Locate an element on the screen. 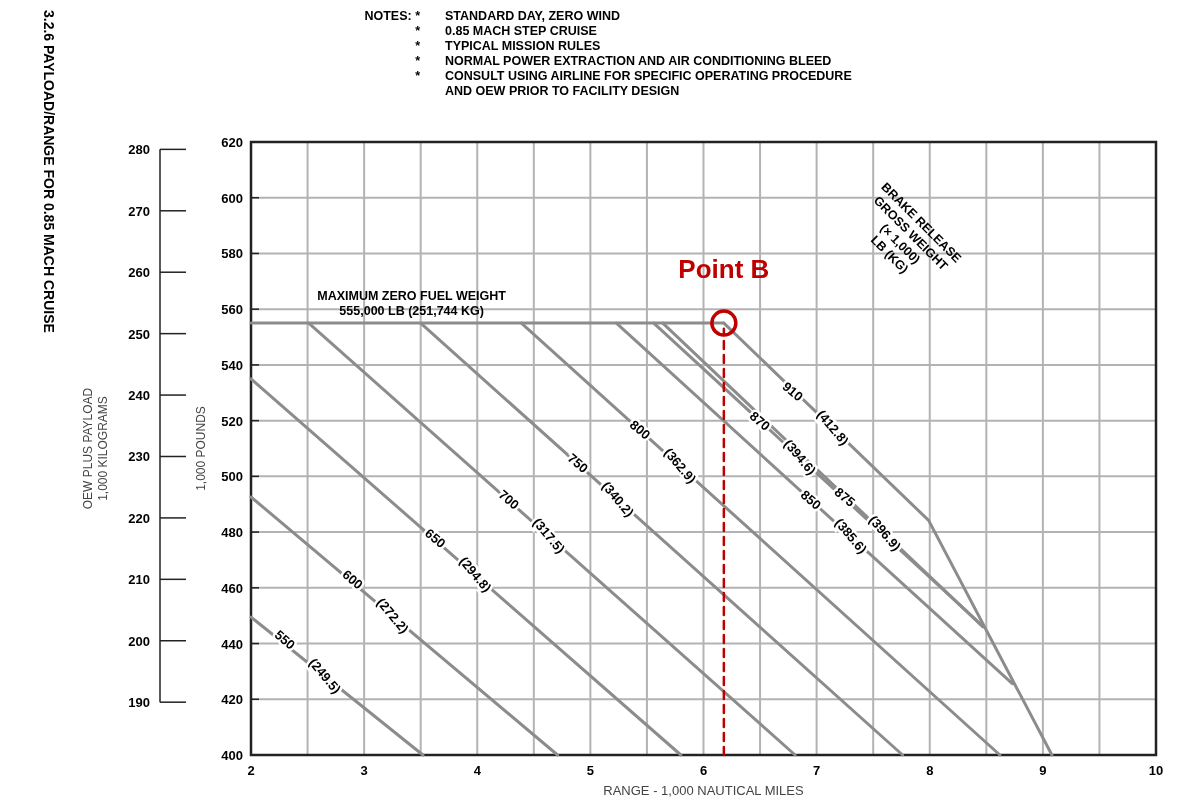 This screenshot has width=1184, height=805. y2-axis-title: OEW PLUS PAYLOAD 1,000 KILOGRAMS is located at coordinates (95, 448).